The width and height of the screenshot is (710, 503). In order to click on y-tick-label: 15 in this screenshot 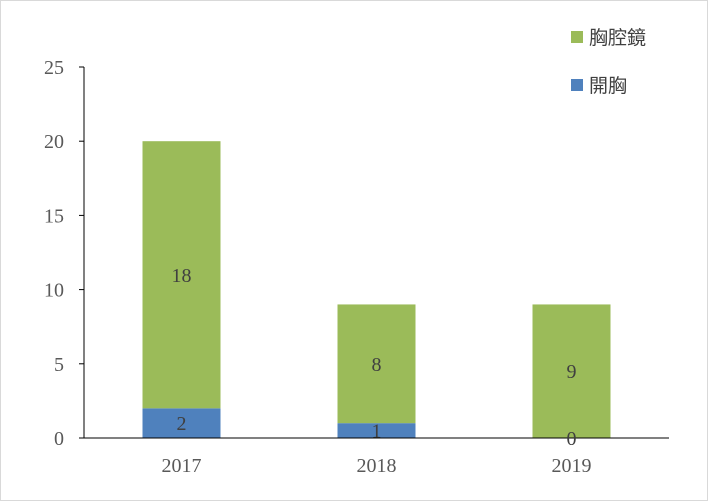, I will do `click(54, 216)`.